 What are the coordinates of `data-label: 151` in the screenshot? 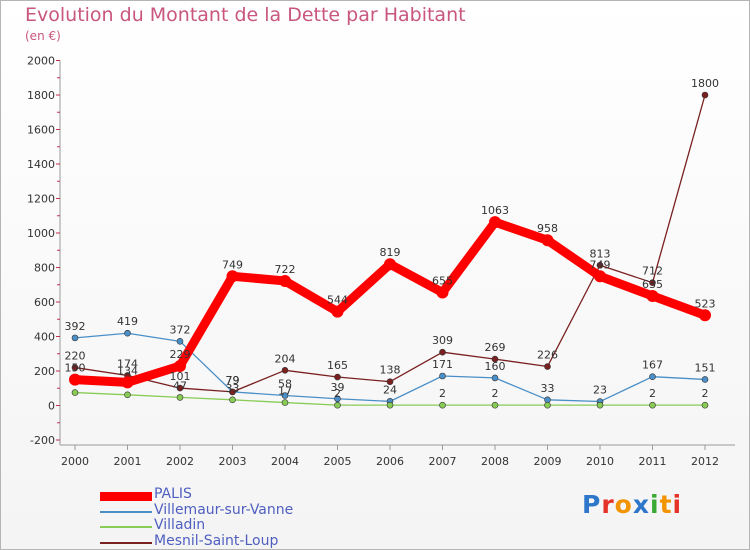 It's located at (705, 367).